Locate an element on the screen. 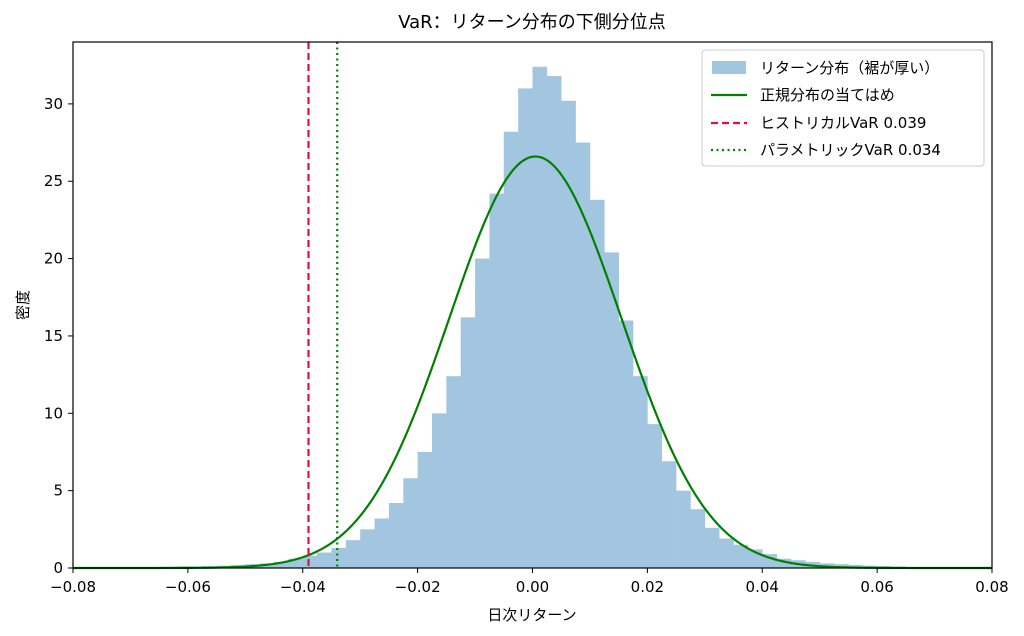 The image size is (1024, 636). legend-box is located at coordinates (843, 108).